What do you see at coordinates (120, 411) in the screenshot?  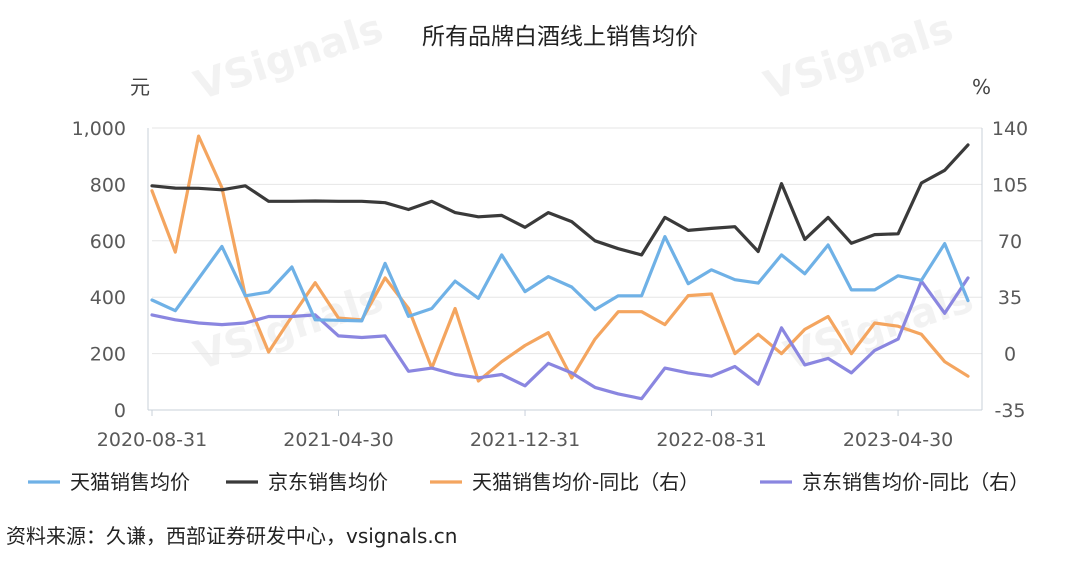 I see `y-tick-label-left: 0` at bounding box center [120, 411].